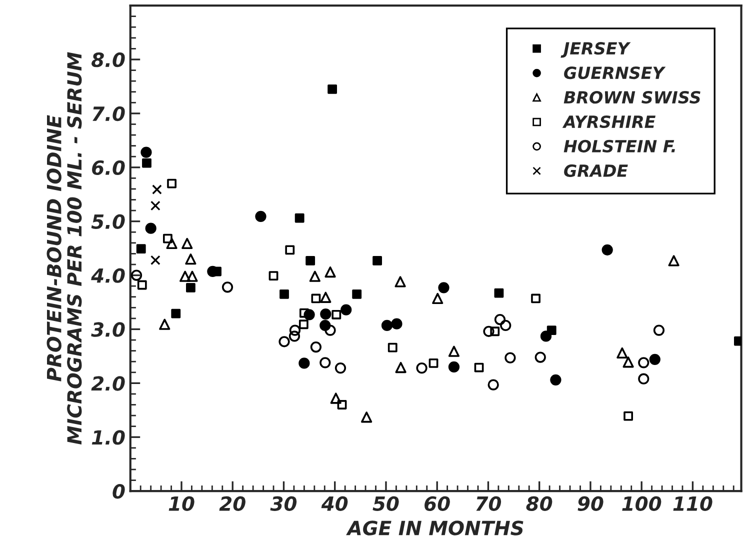 Image resolution: width=745 pixels, height=553 pixels. I want to click on y-tick-label: 1.0, so click(108, 437).